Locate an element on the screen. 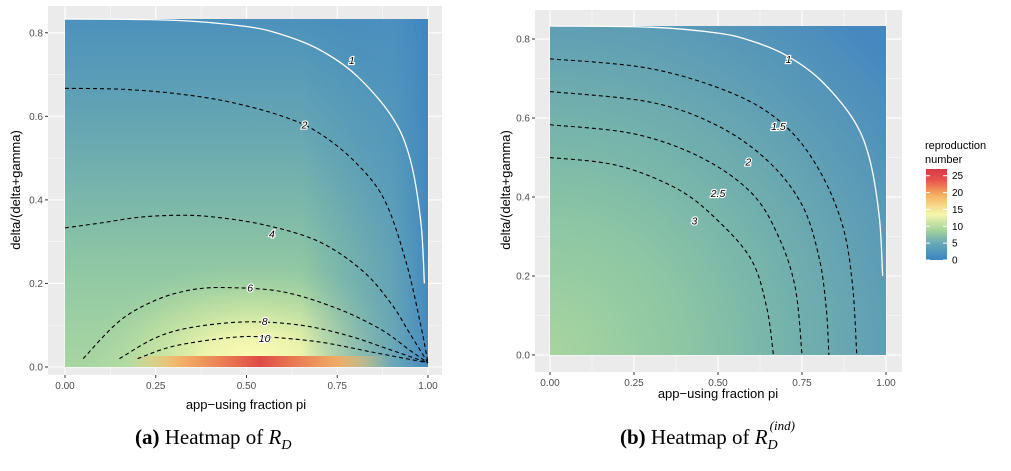 This screenshot has height=471, width=1011. caption-b-superscript: (ind) is located at coordinates (782, 425).